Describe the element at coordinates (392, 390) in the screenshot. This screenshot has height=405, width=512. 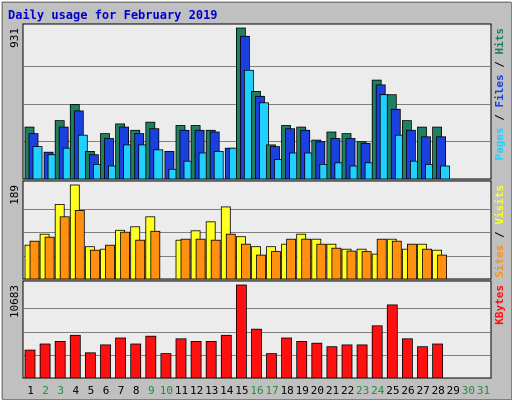
I see `day-label: 25` at that location.